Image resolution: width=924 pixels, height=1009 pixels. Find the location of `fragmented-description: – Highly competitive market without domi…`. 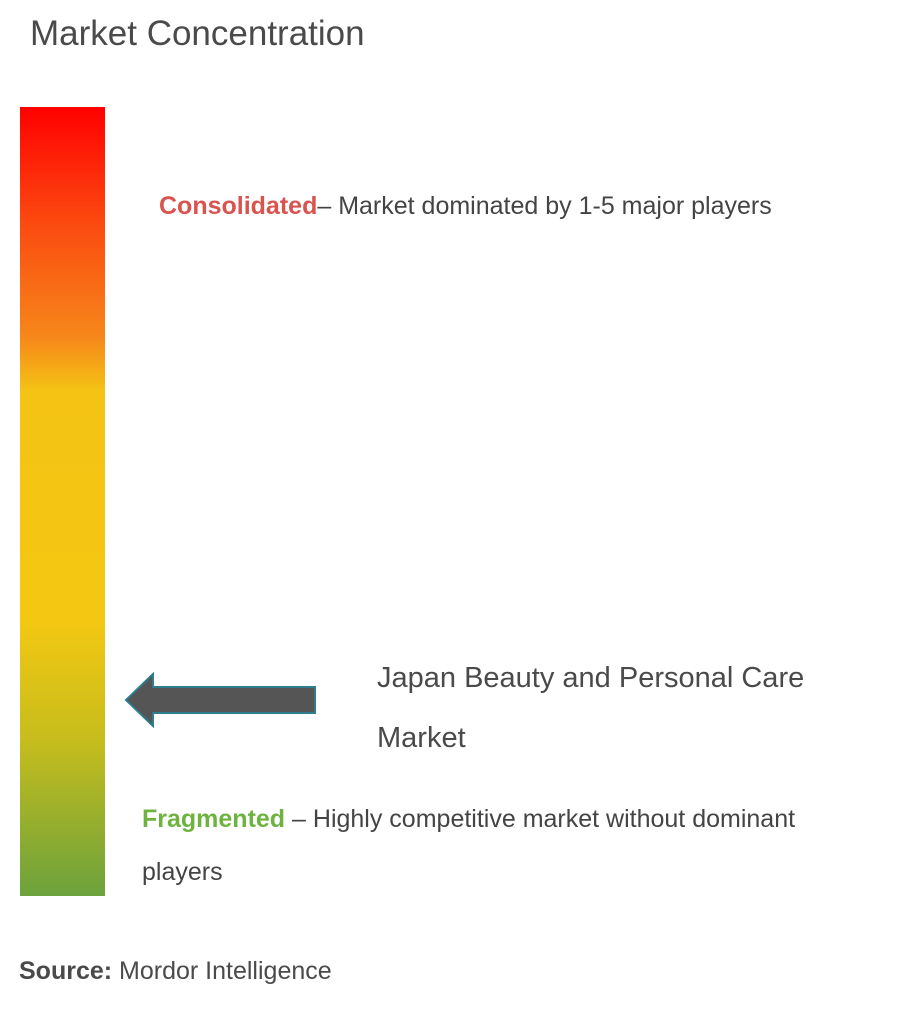

fragmented-description: – Highly competitive market without domi… is located at coordinates (469, 845).